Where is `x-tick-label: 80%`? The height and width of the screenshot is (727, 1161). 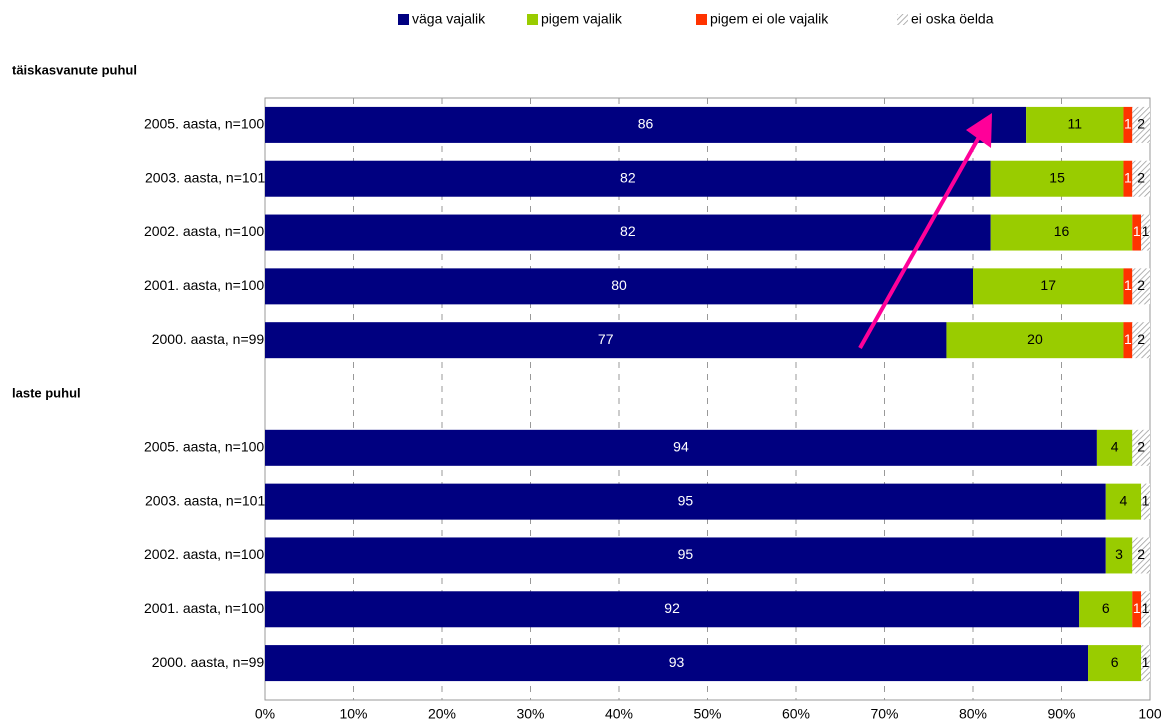 x-tick-label: 80% is located at coordinates (973, 714).